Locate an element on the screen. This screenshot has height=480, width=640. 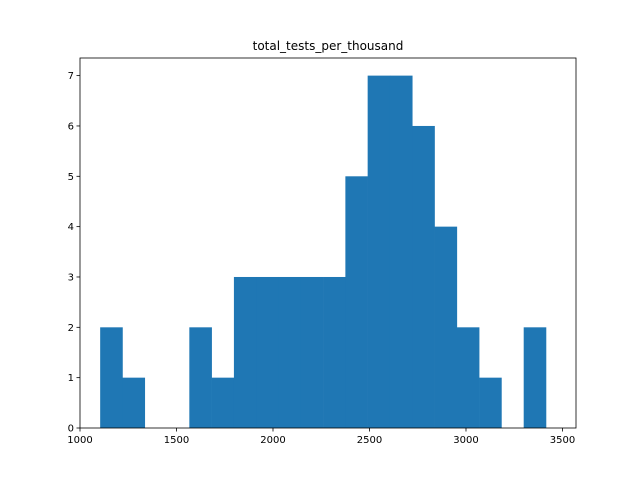
y-tick-label: 7 is located at coordinates (71, 76).